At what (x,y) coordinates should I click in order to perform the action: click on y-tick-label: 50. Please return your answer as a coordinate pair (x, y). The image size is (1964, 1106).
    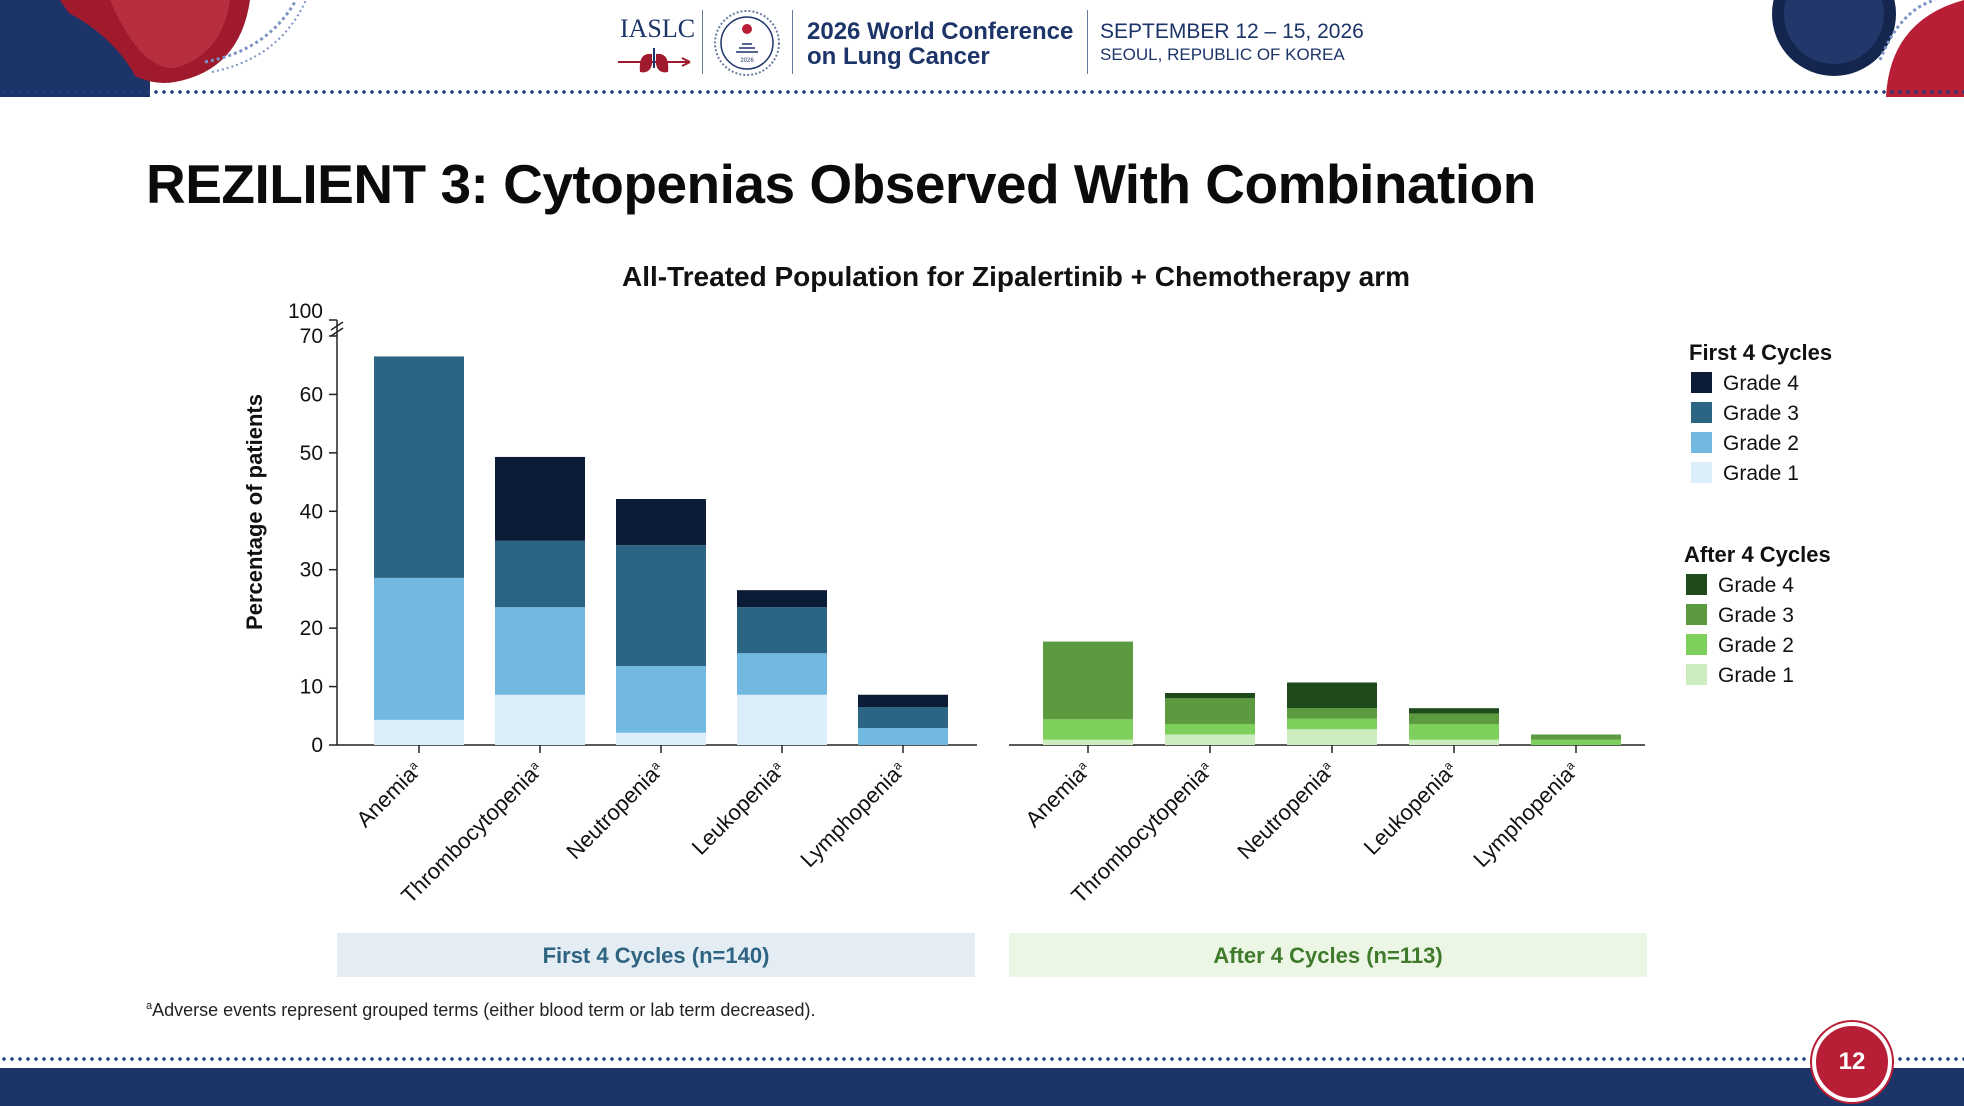
    Looking at the image, I should click on (311, 453).